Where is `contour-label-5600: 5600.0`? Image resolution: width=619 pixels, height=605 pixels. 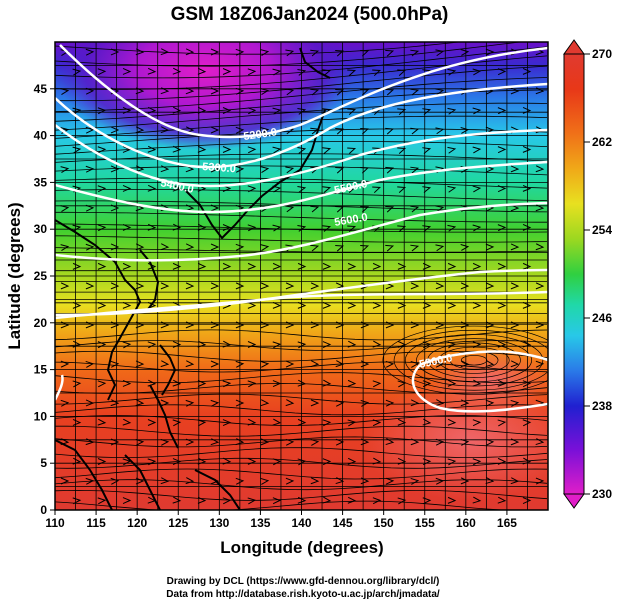 contour-label-5600: 5600.0 is located at coordinates (350, 220).